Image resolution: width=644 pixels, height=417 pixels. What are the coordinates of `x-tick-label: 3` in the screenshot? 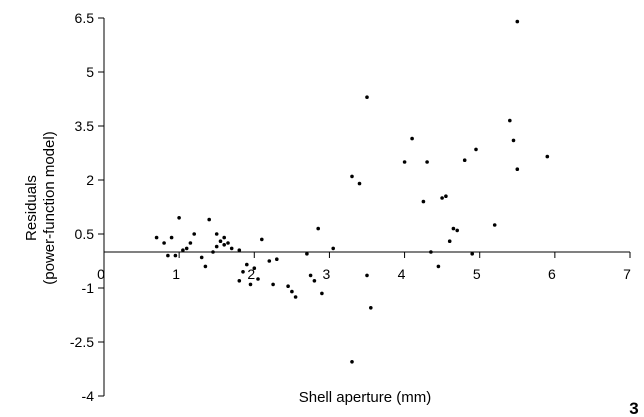 It's located at (327, 274).